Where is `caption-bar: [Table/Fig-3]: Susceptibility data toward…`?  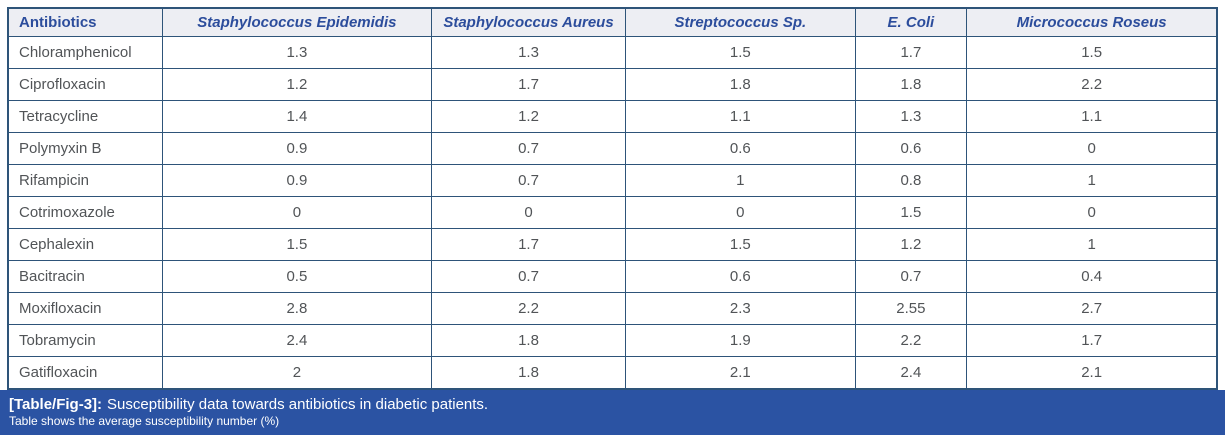
caption-bar: [Table/Fig-3]: Susceptibility data toward… is located at coordinates (612, 412).